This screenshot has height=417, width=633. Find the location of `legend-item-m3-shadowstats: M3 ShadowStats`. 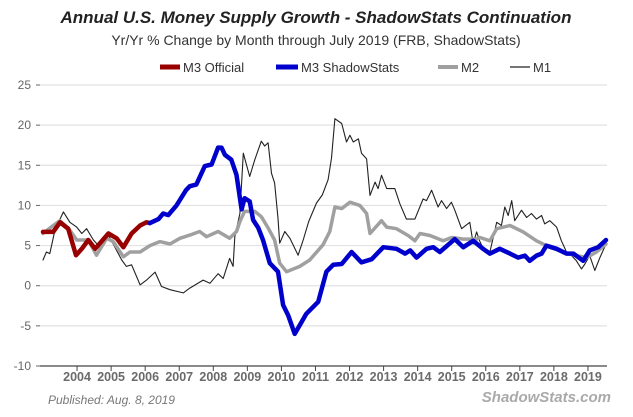

legend-item-m3-shadowstats: M3 ShadowStats is located at coordinates (338, 67).